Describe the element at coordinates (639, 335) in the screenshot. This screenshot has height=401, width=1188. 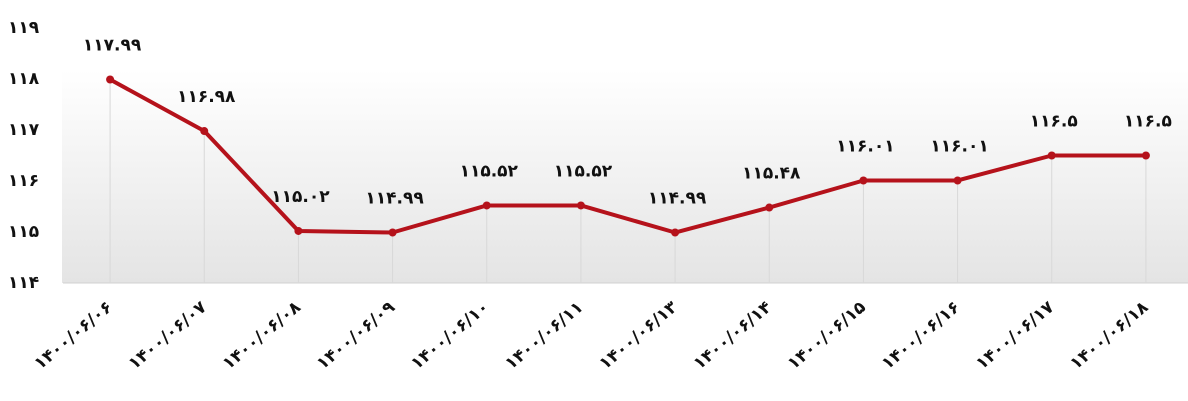
I see `x-tick-label: ۱۴۰۰/۰۶/۱۳` at that location.